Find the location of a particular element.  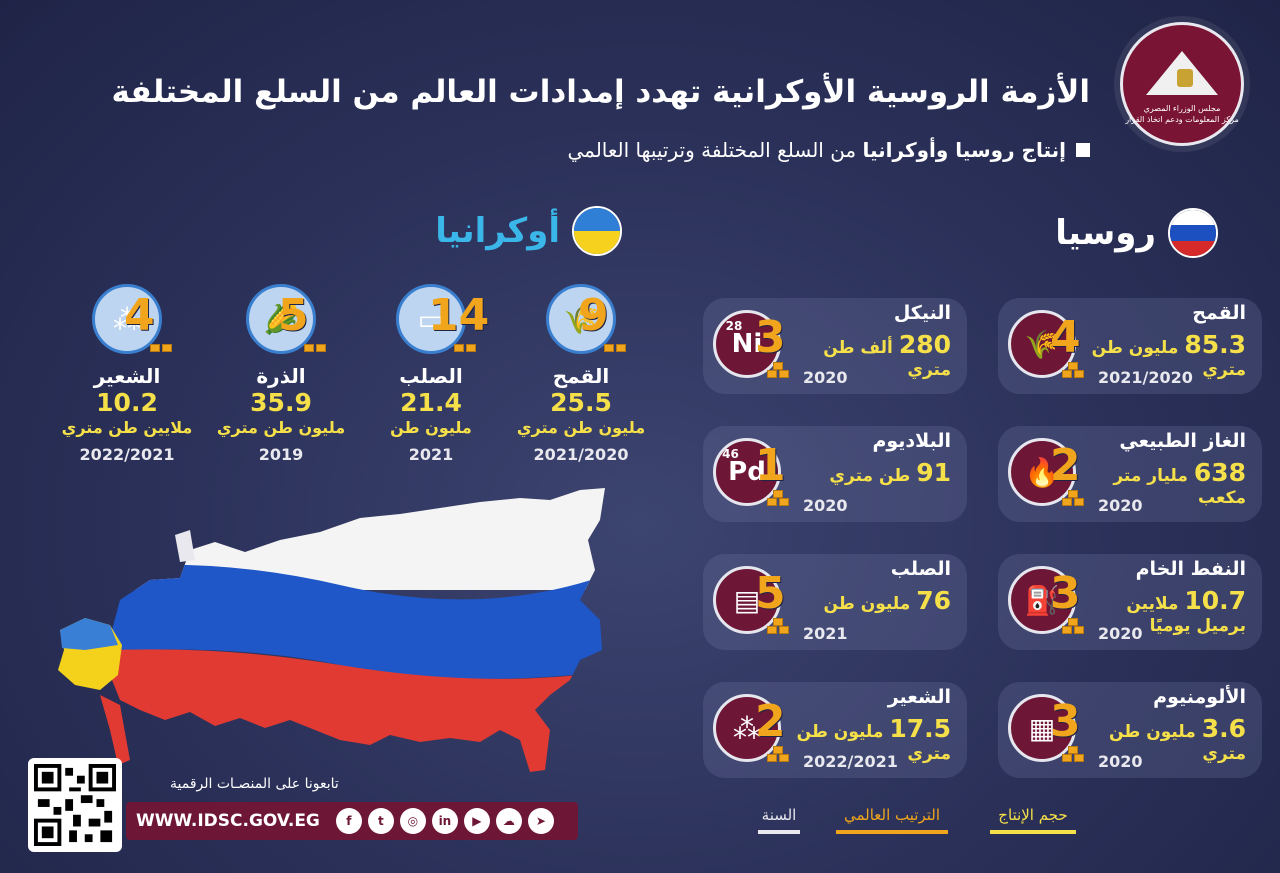

element-symbol: 46 Pd is located at coordinates (744, 467).